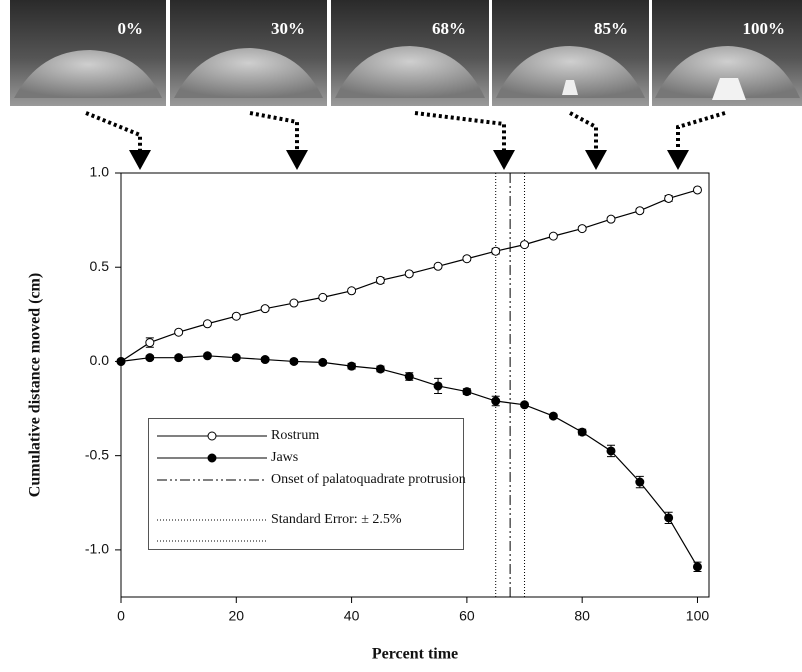 This screenshot has width=802, height=672. What do you see at coordinates (449, 28) in the screenshot?
I see `photo-label: 68%` at bounding box center [449, 28].